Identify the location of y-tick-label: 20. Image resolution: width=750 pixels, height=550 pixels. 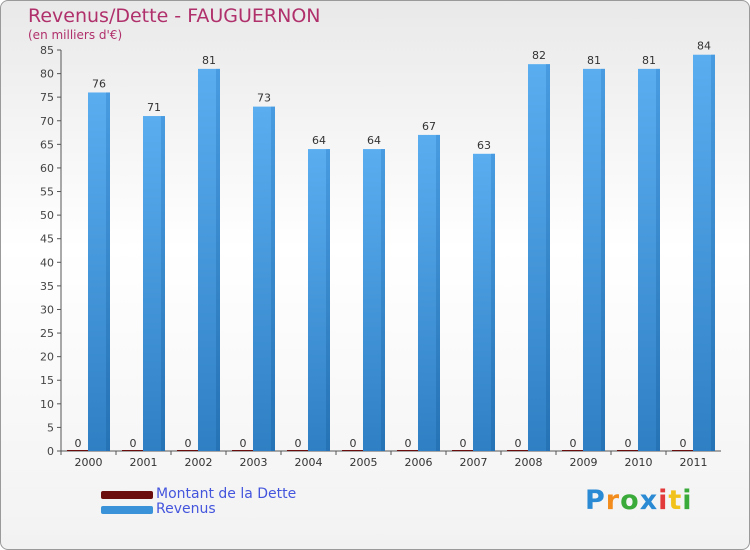
(47, 357).